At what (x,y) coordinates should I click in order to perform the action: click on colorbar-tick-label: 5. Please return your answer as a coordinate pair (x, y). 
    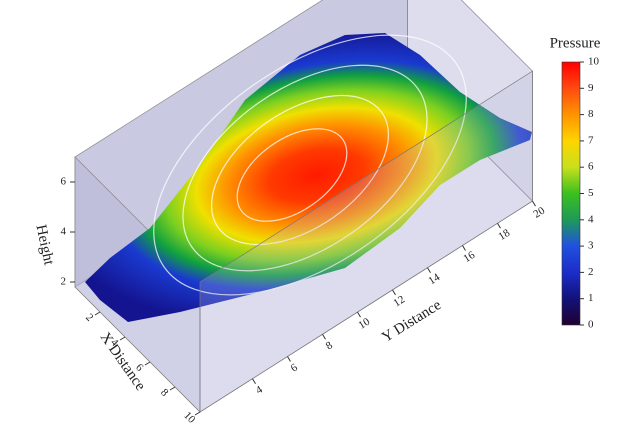
    Looking at the image, I should click on (591, 193).